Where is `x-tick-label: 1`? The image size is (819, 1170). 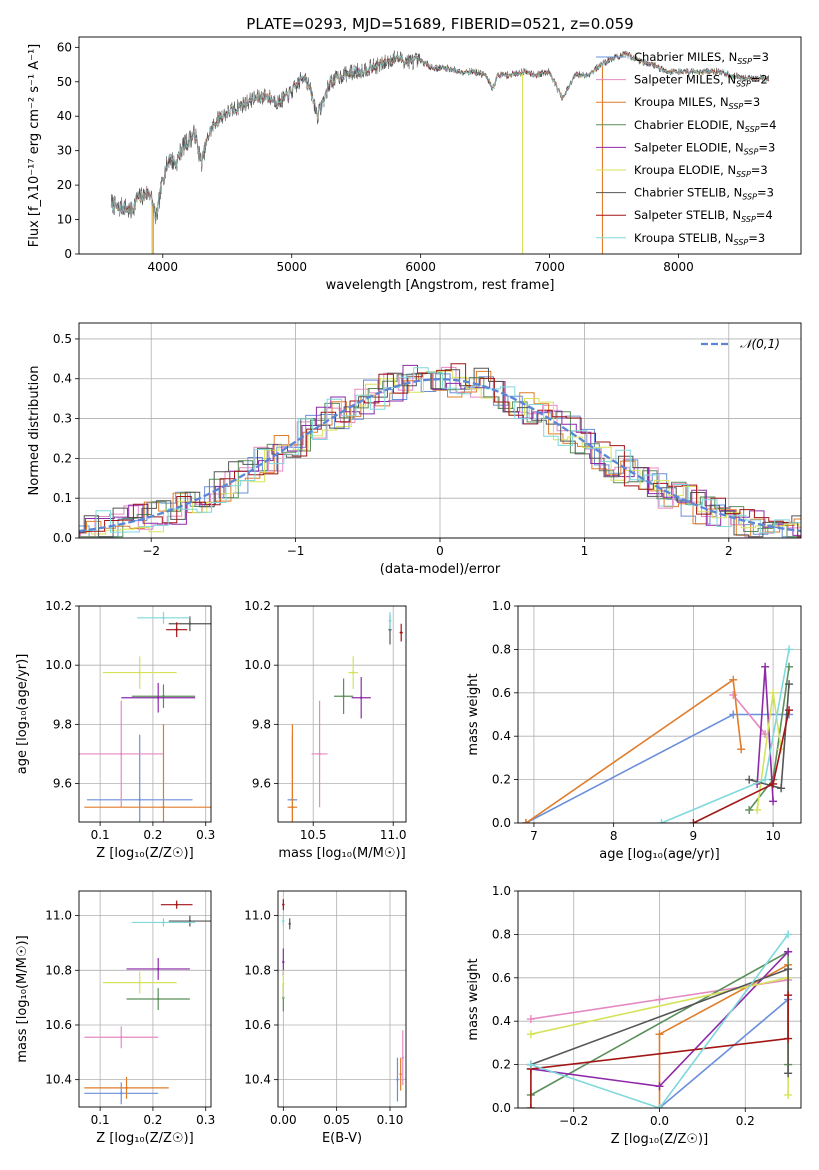
x-tick-label: 1 is located at coordinates (585, 551).